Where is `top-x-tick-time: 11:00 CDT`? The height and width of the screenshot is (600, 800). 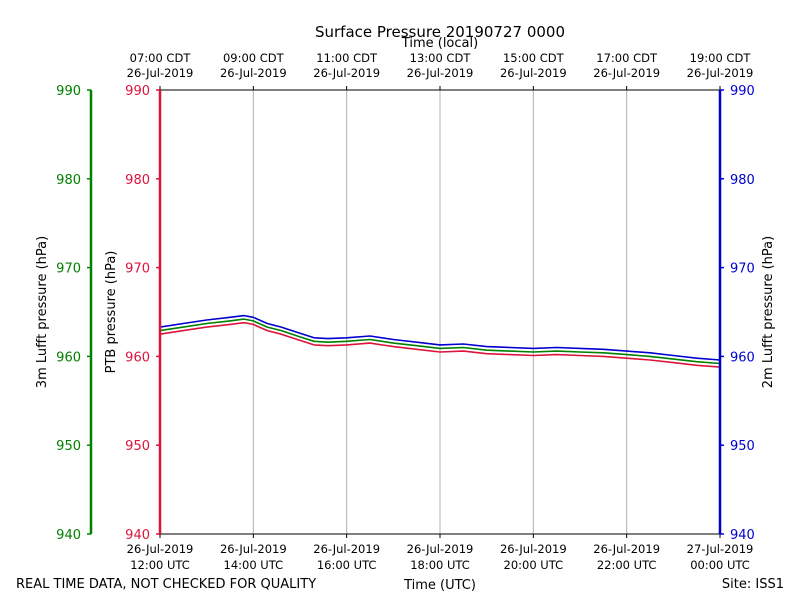 top-x-tick-time: 11:00 CDT is located at coordinates (347, 58).